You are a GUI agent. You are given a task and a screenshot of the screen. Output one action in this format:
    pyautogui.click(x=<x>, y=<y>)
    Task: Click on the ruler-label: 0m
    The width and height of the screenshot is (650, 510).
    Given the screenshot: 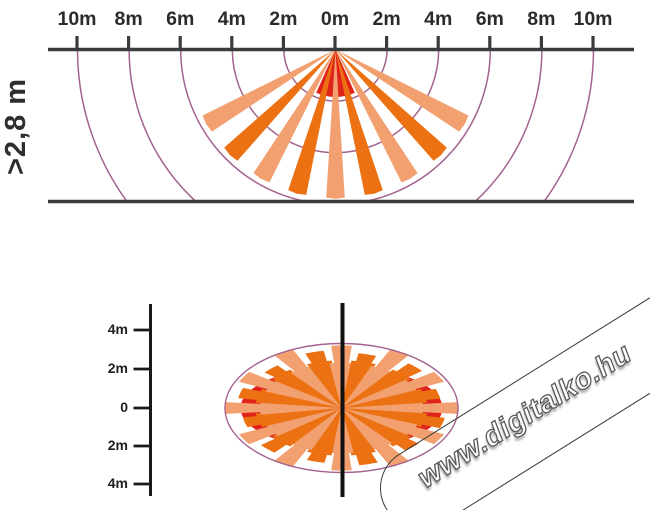 What is the action you would take?
    pyautogui.click(x=335, y=19)
    